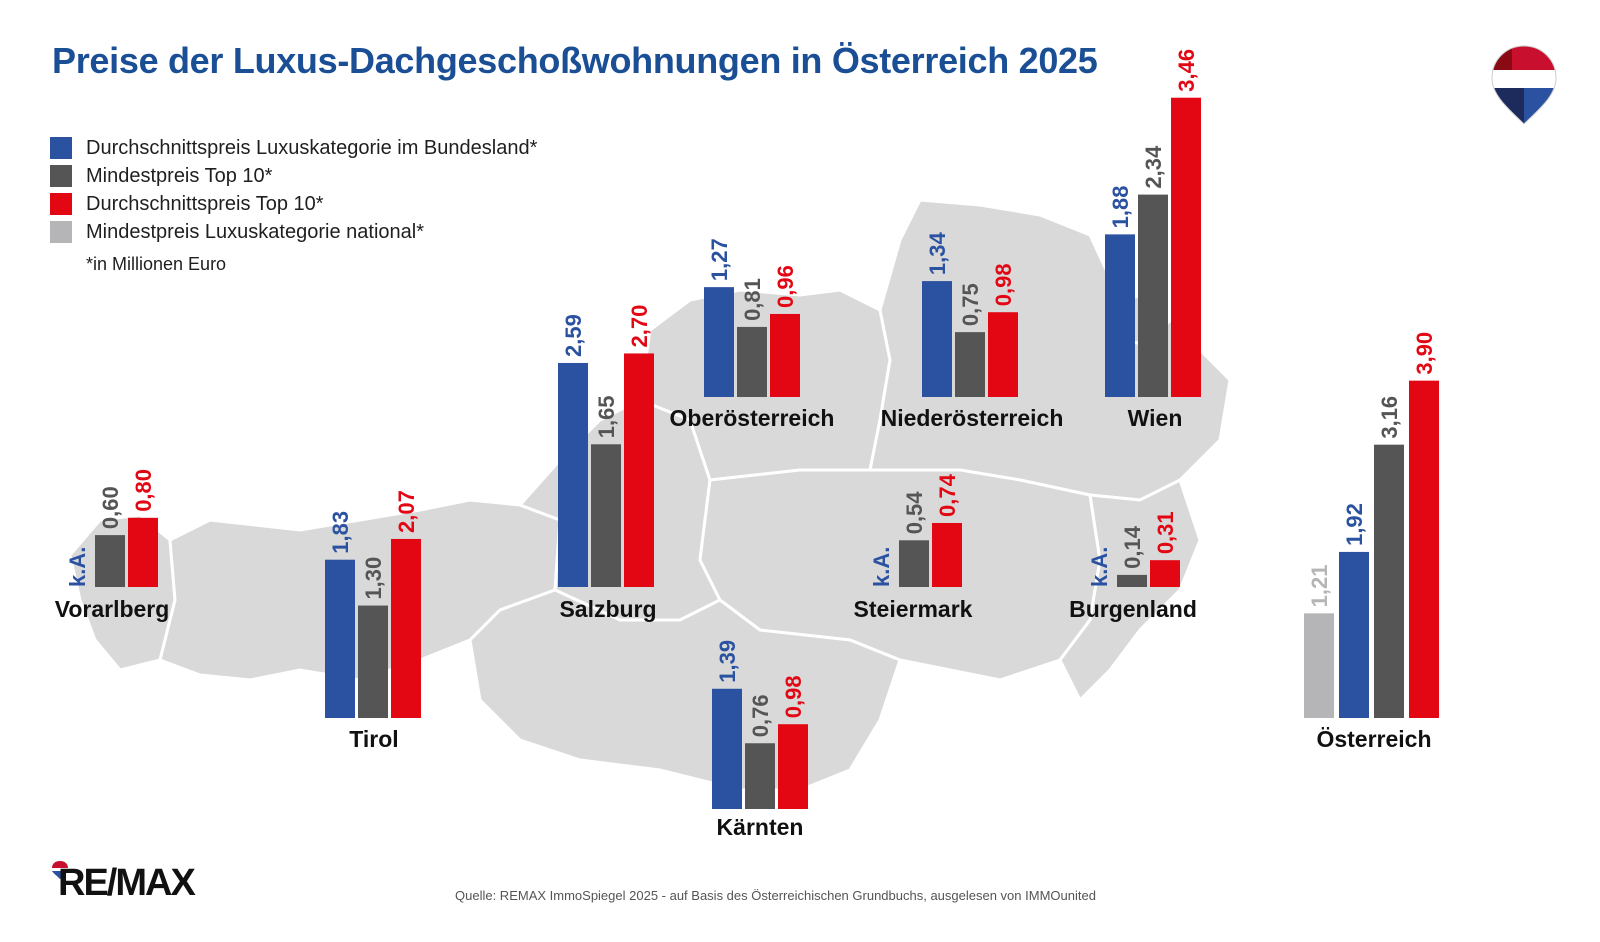 This screenshot has width=1600, height=942. What do you see at coordinates (970, 364) in the screenshot?
I see `bar-niederoesterreich-min-top10` at bounding box center [970, 364].